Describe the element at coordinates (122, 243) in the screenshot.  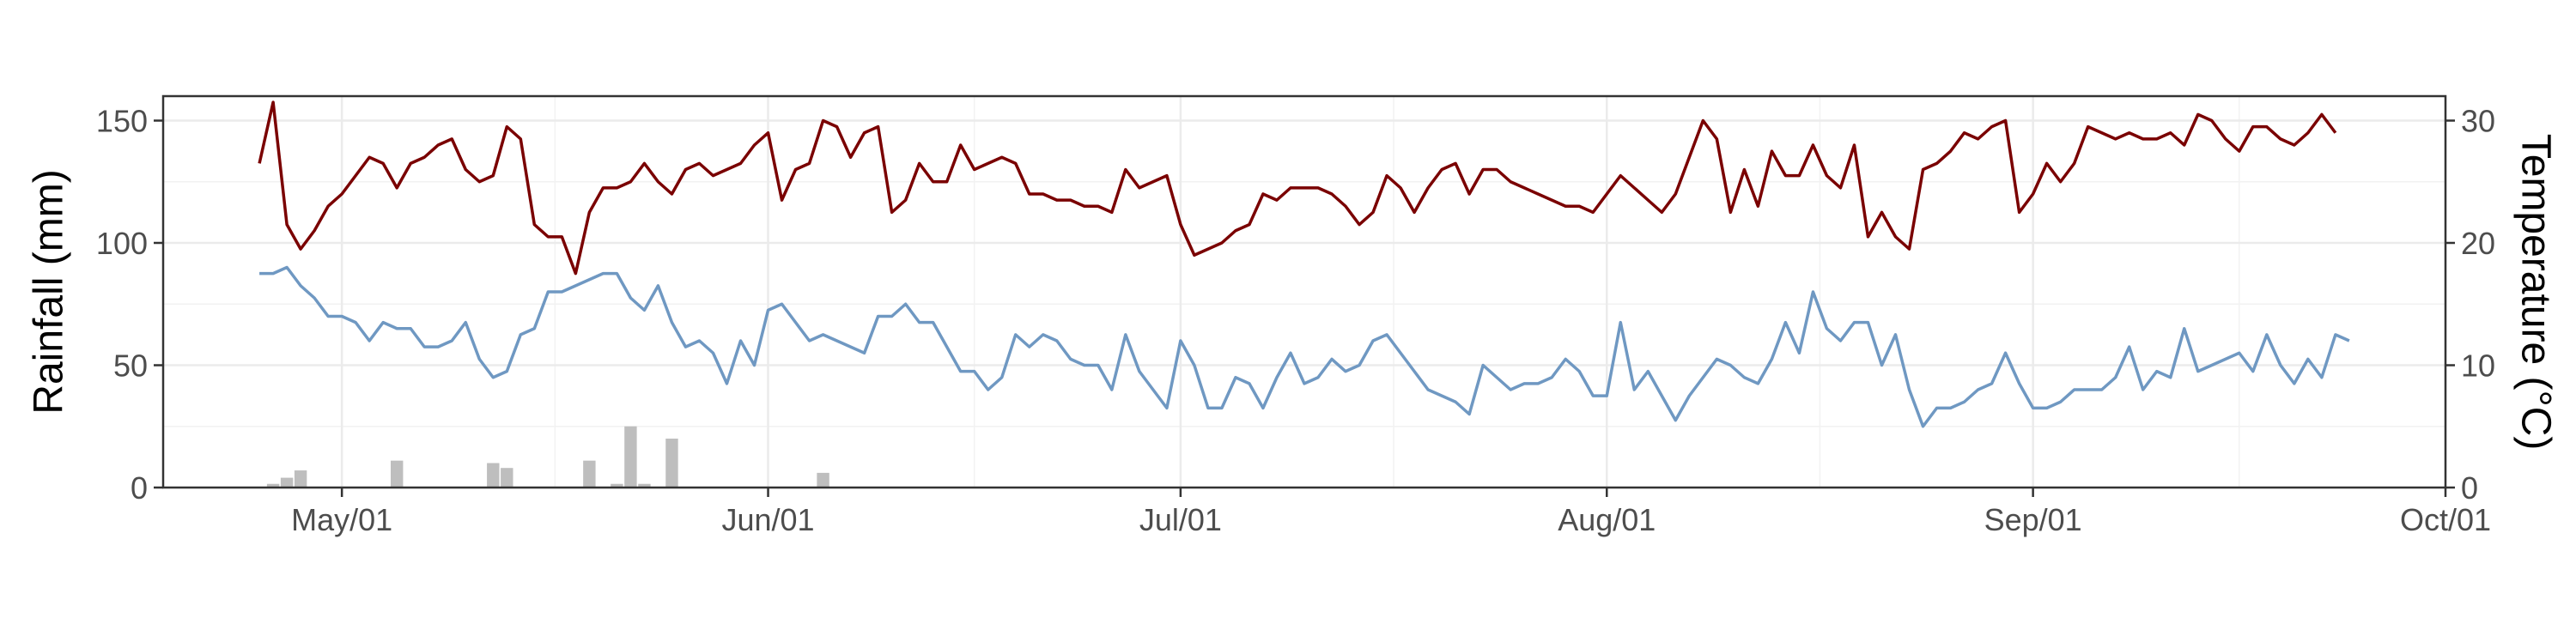
I see `y-left-tick-label: 100` at that location.